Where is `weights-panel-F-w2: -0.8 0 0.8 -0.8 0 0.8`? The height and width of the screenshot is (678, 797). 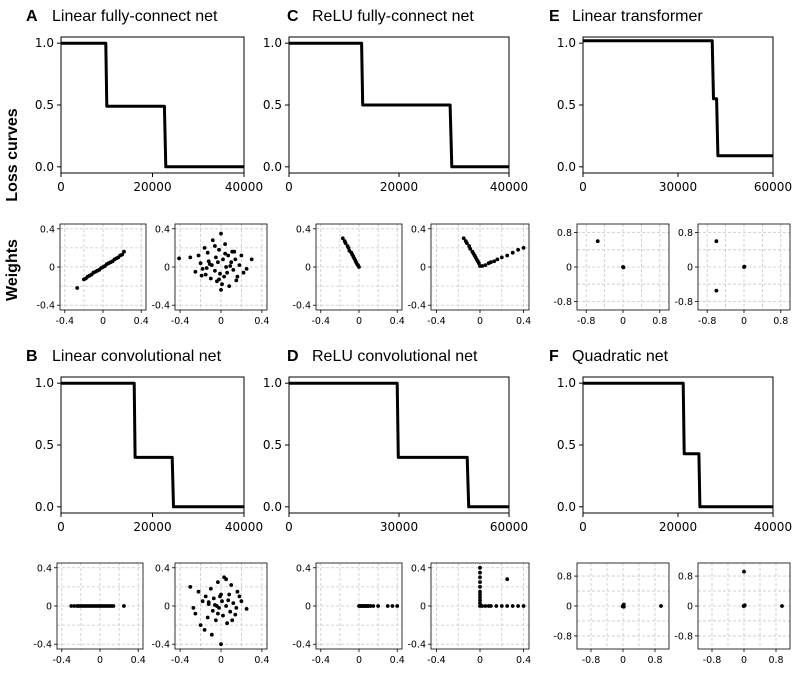 weights-panel-F-w2: -0.8 0 0.8 -0.8 0 0.8 is located at coordinates (732, 614).